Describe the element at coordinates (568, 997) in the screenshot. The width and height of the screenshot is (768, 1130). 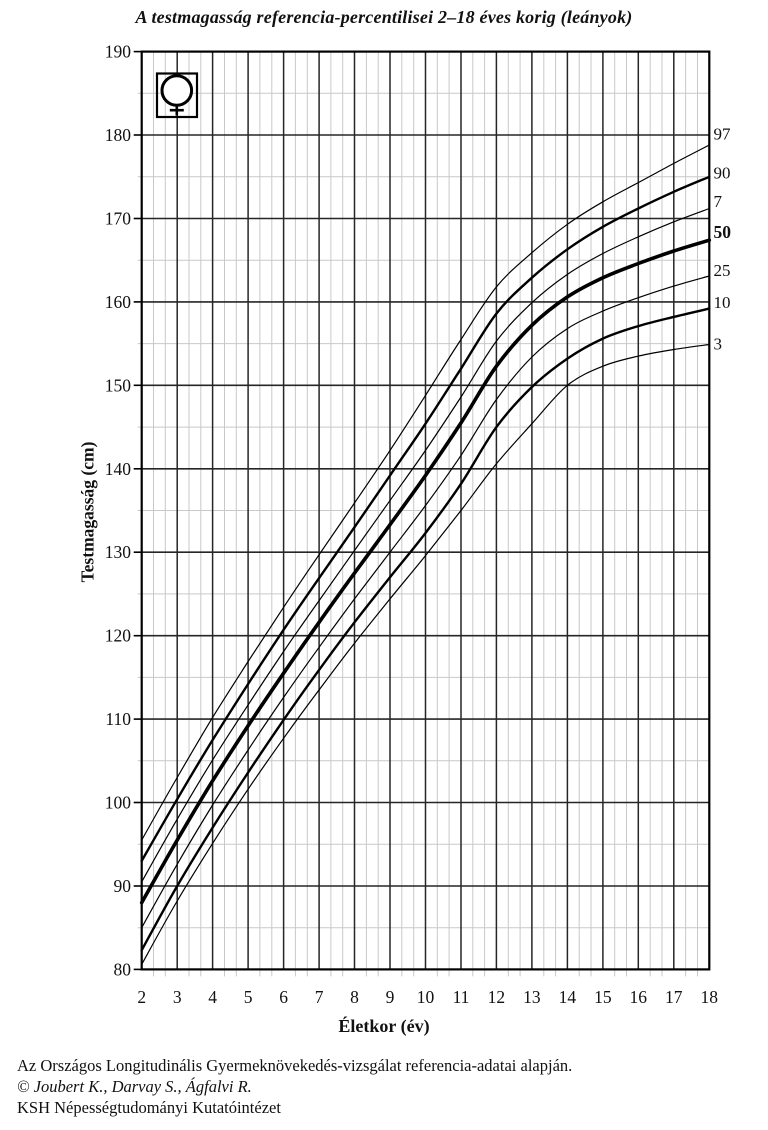
I see `x-tick-label: 14` at that location.